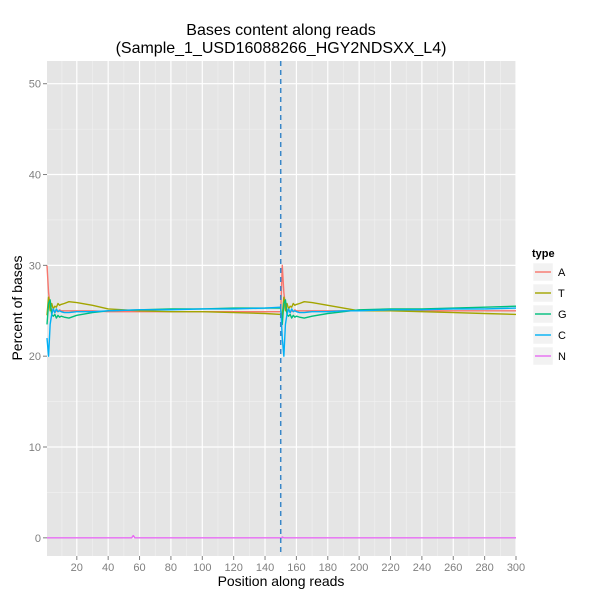 The width and height of the screenshot is (600, 600). Describe the element at coordinates (390, 568) in the screenshot. I see `x-tick-label: 220` at that location.